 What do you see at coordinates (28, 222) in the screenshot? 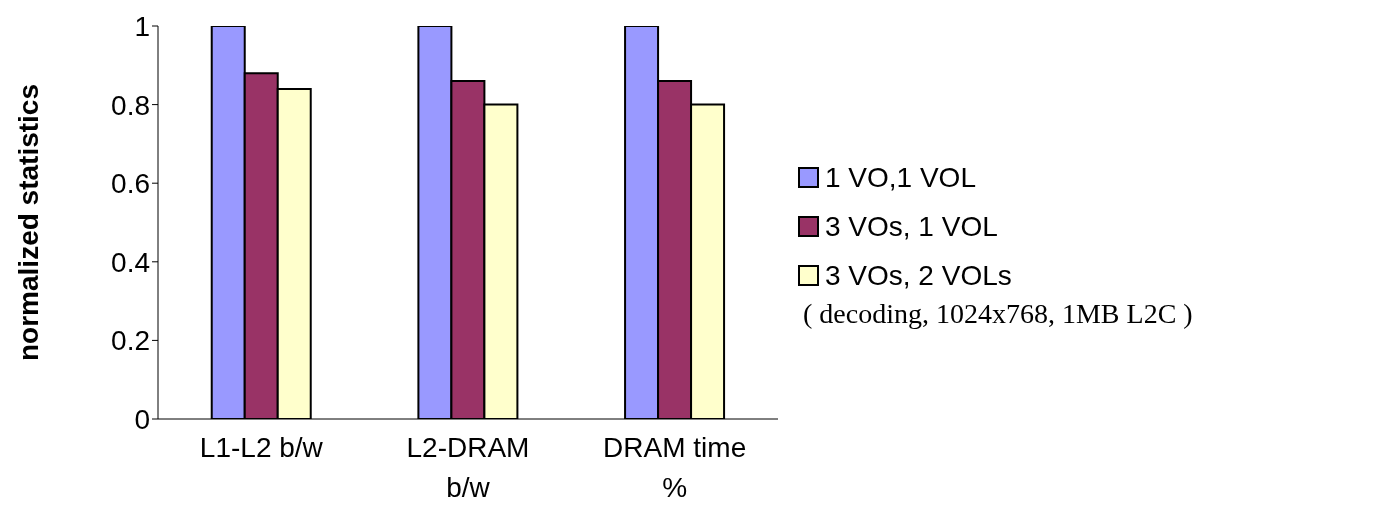
I see `y-axis-title: normalized statistics` at bounding box center [28, 222].